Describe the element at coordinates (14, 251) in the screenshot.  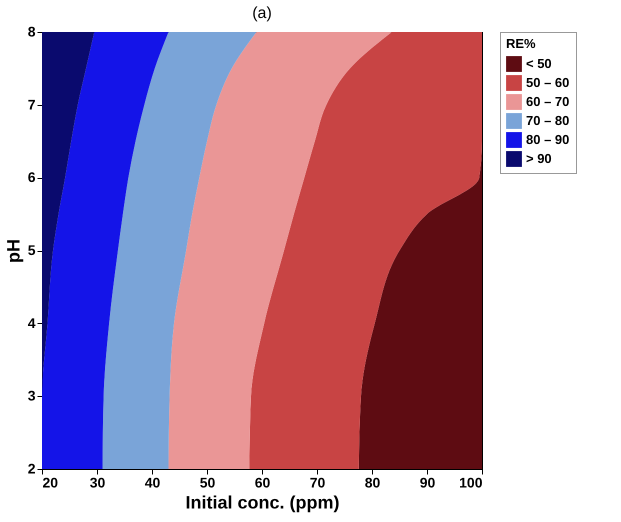
I see `y-axis-title: pH` at that location.